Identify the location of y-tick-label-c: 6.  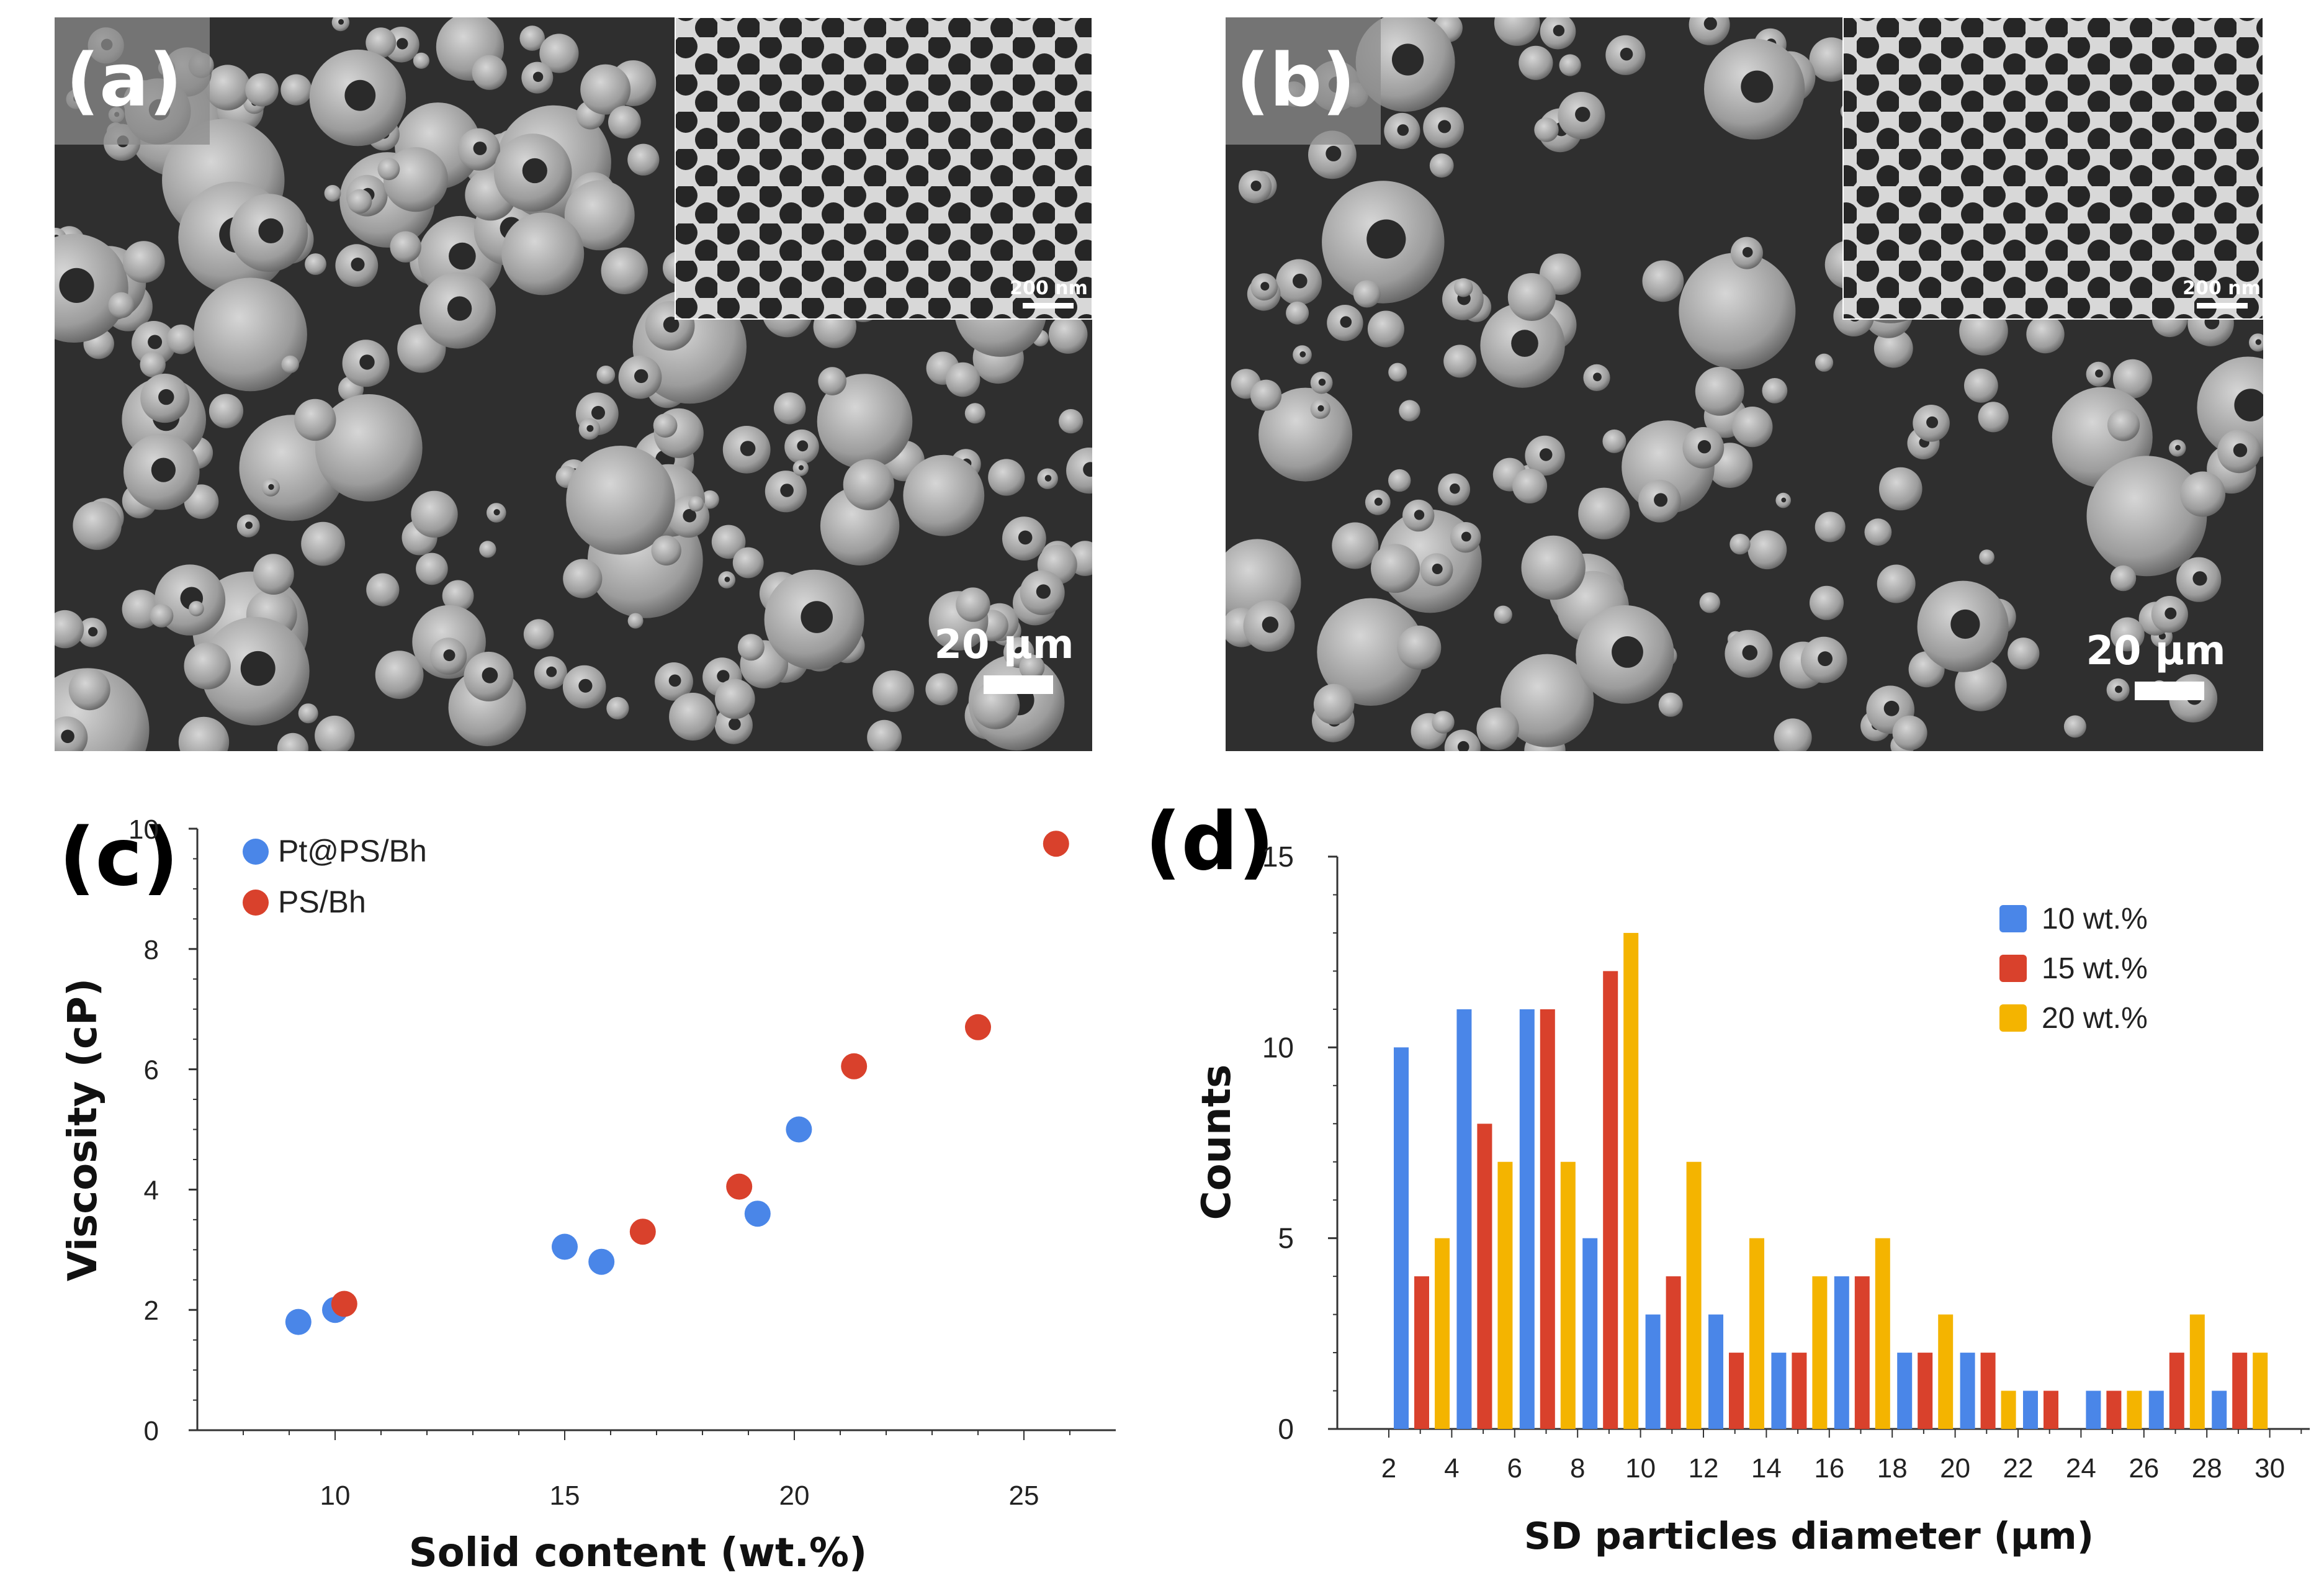
(151, 1070).